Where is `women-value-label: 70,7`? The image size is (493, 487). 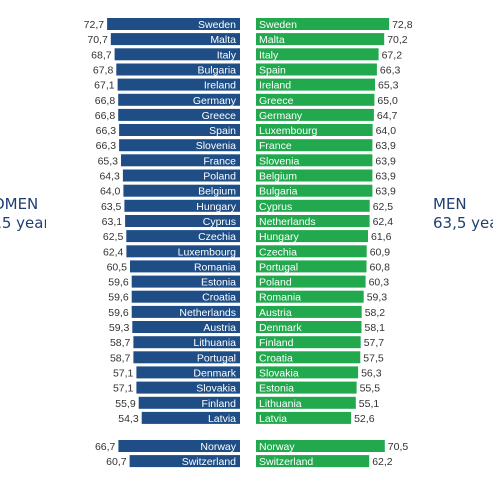
women-value-label: 70,7 is located at coordinates (97, 40).